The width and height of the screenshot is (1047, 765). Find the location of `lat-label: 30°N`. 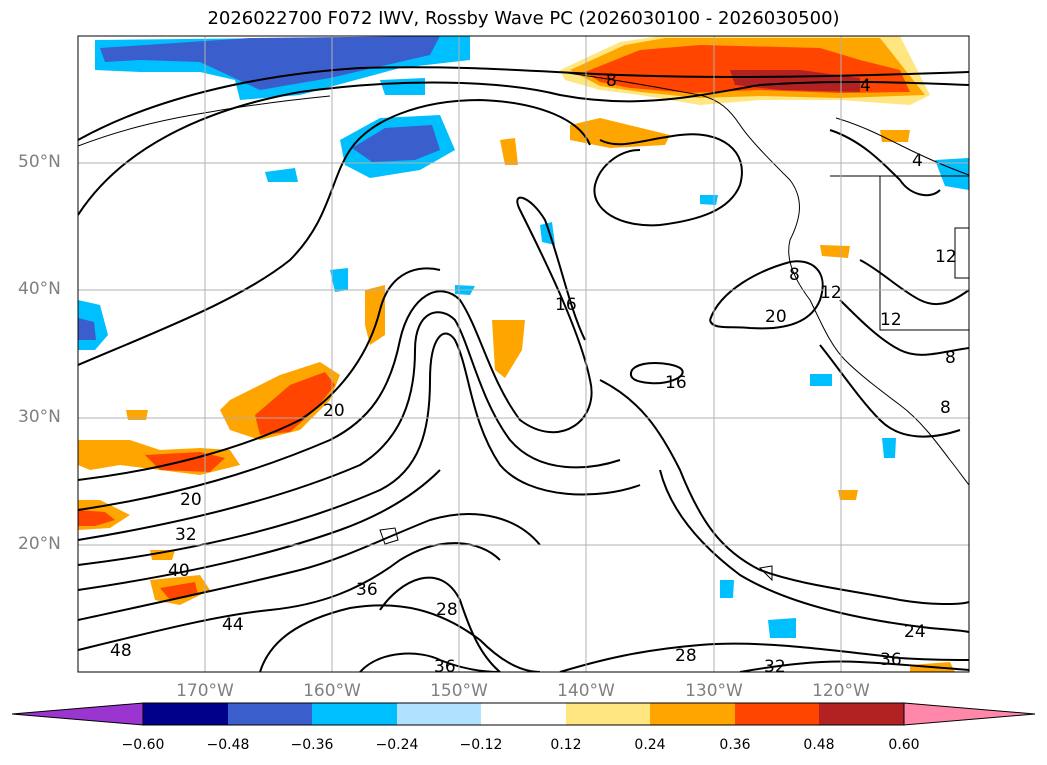

lat-label: 30°N is located at coordinates (39, 417).